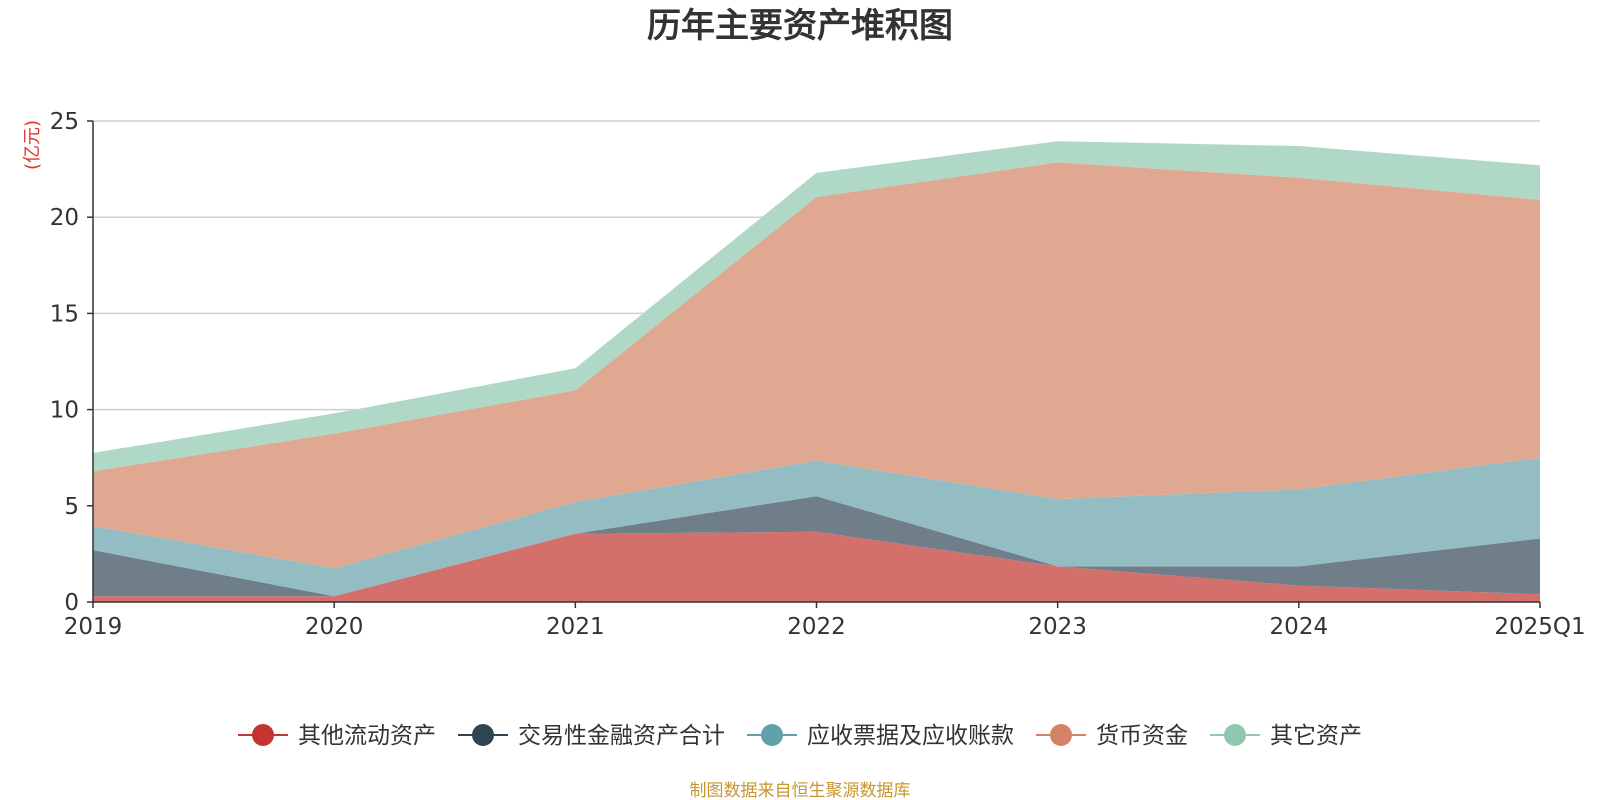 The width and height of the screenshot is (1600, 800). What do you see at coordinates (64, 314) in the screenshot?
I see `y-tick-label: 15` at bounding box center [64, 314].